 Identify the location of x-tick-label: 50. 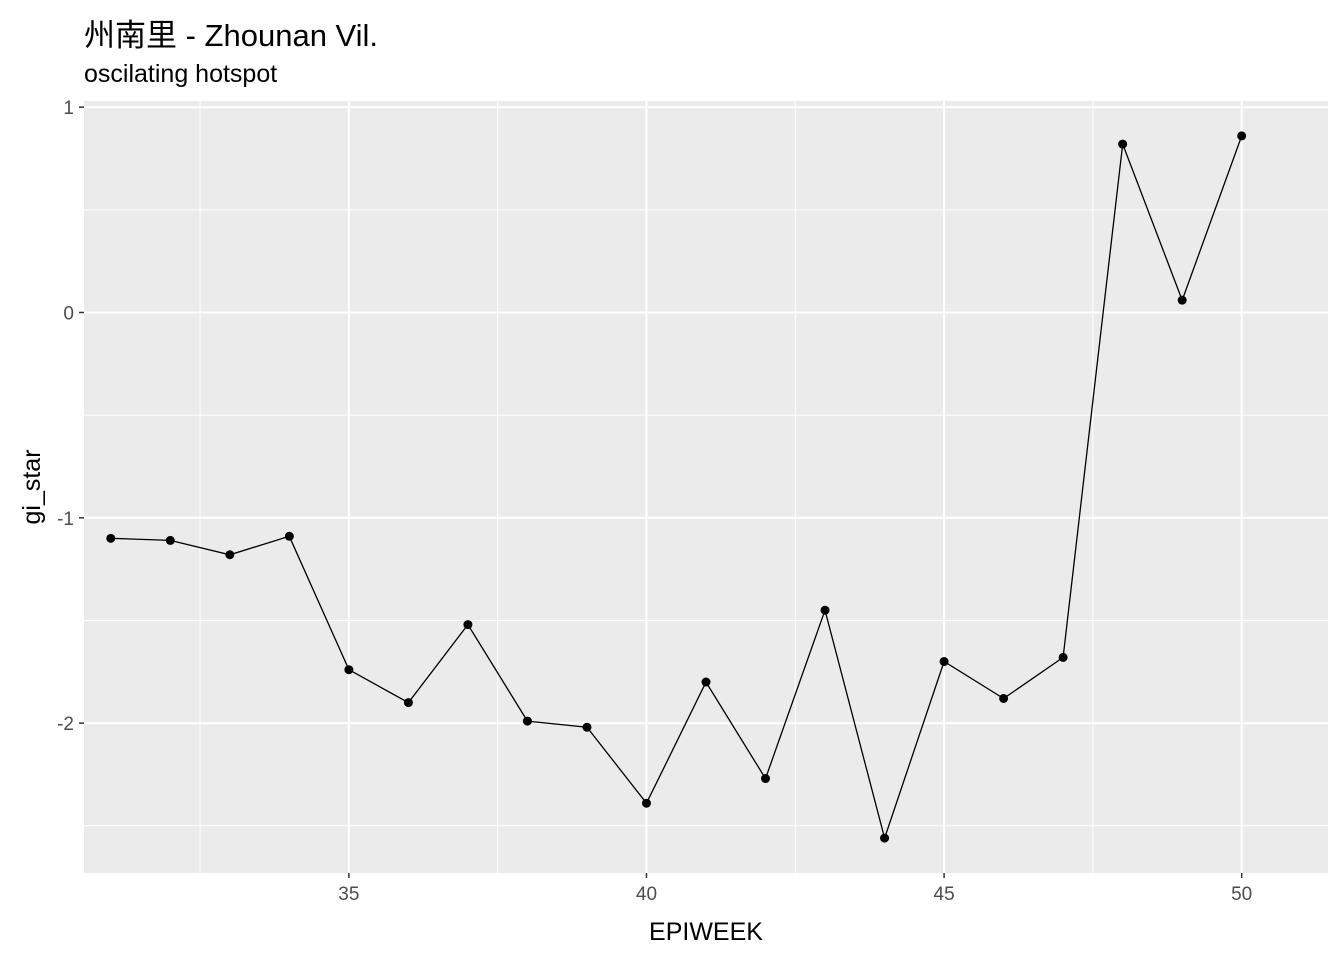
(1241, 894).